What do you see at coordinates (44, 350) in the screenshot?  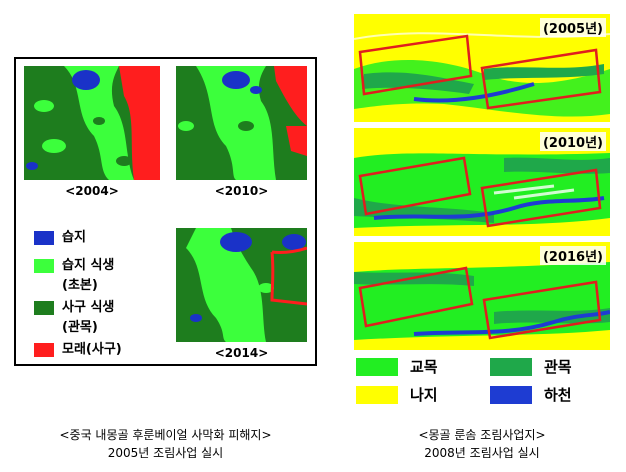 I see `legend-swatch-sand` at bounding box center [44, 350].